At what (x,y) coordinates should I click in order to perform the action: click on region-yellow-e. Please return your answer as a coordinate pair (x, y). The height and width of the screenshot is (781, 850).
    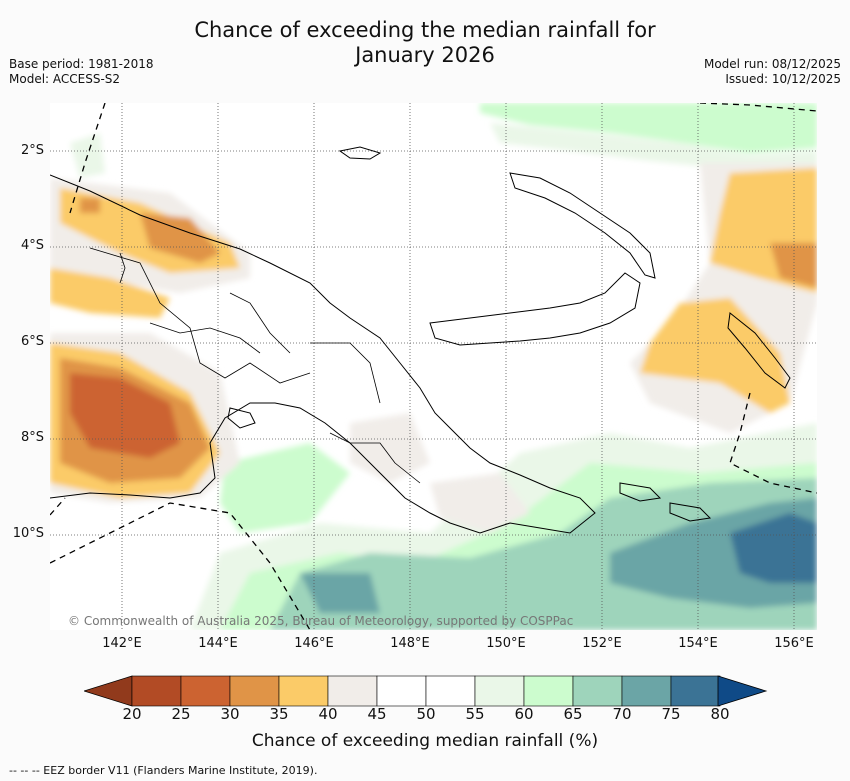
    Looking at the image, I should click on (715, 355).